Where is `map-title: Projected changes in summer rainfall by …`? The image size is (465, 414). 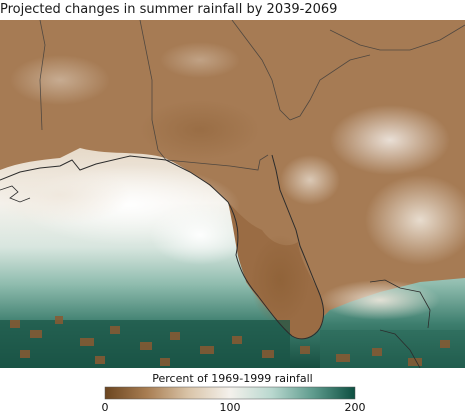
map-title: Projected changes in summer rainfall by … is located at coordinates (169, 9).